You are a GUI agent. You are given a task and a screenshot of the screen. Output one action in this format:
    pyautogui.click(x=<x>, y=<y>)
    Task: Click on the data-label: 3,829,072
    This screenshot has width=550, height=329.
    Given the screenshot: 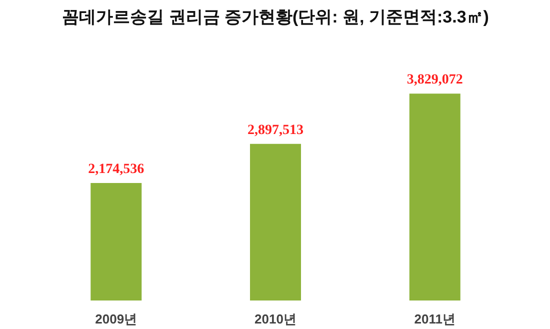 What is the action you would take?
    pyautogui.click(x=434, y=80)
    